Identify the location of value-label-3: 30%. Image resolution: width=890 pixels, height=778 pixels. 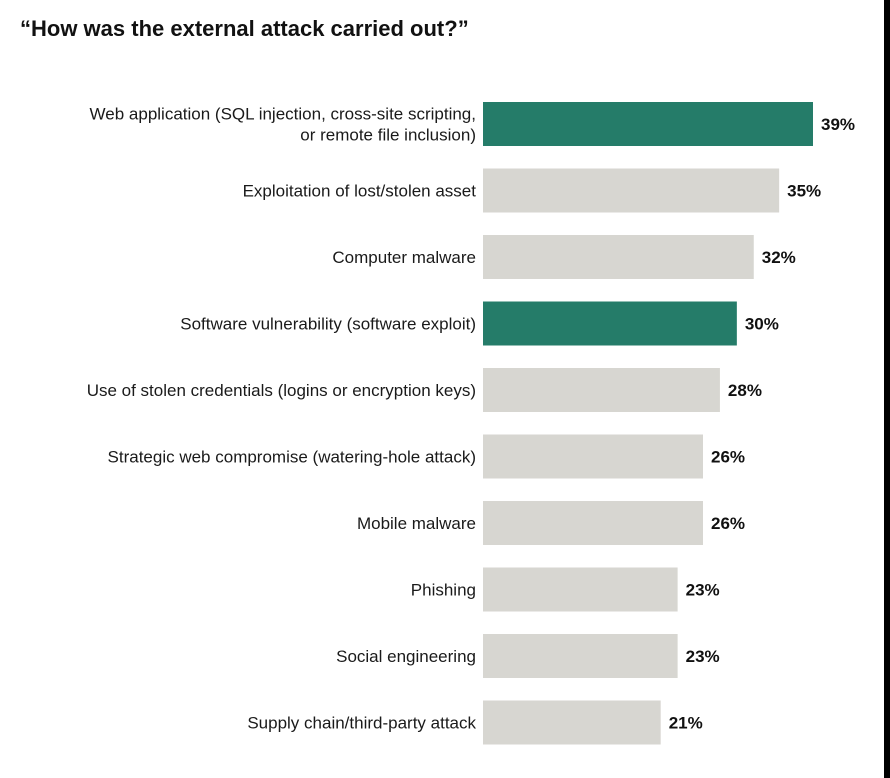
(762, 324).